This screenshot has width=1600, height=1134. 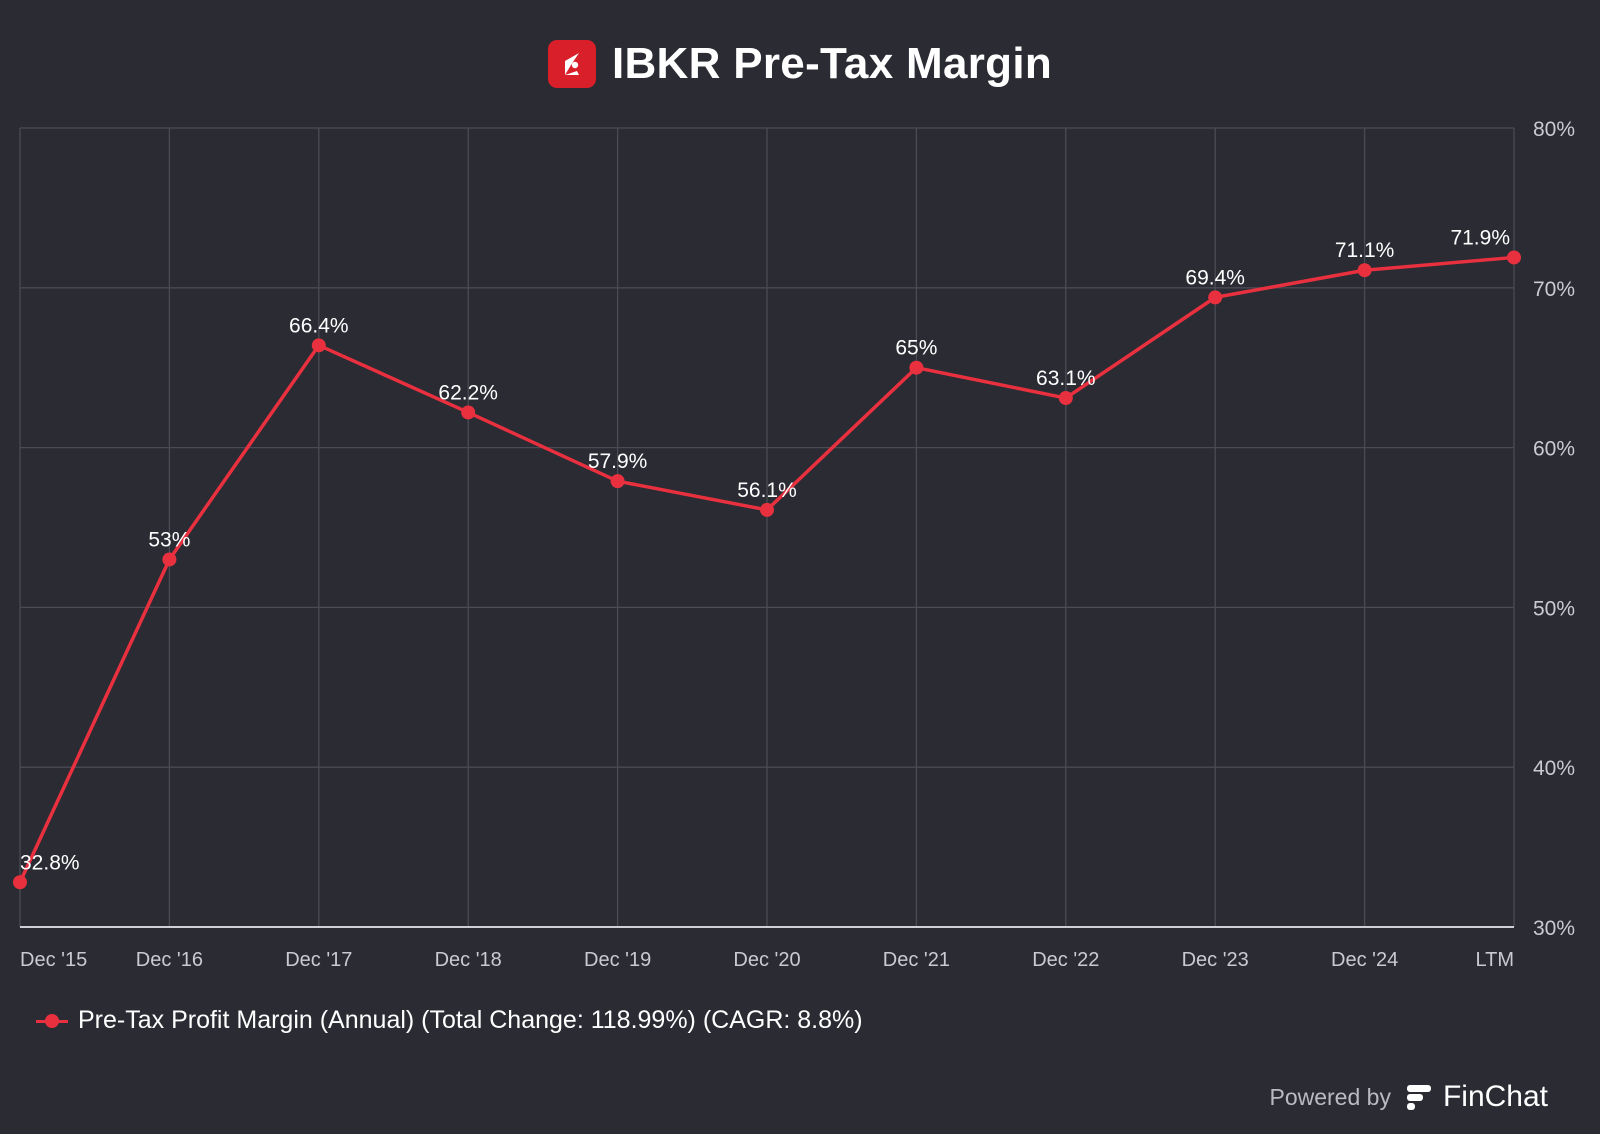 What do you see at coordinates (52, 1021) in the screenshot?
I see `legend-marker-icon` at bounding box center [52, 1021].